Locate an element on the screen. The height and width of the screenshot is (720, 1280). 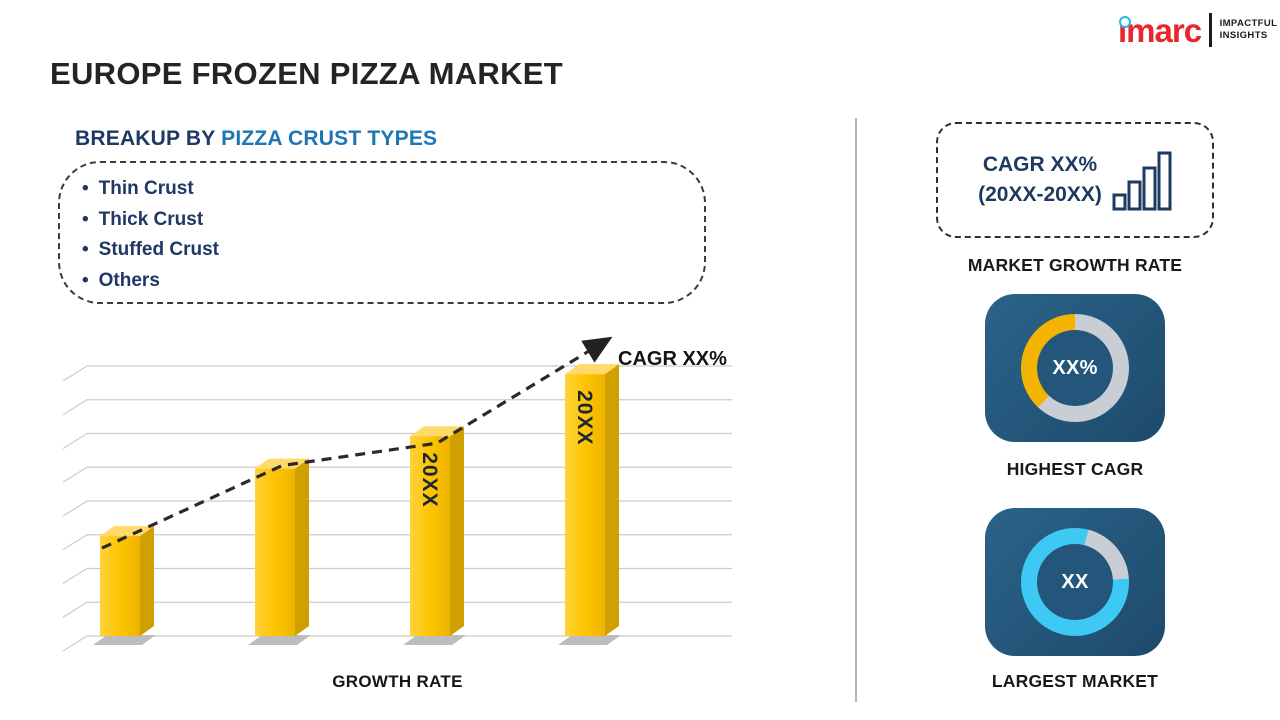
magnifier-icon is located at coordinates (1125, 21).